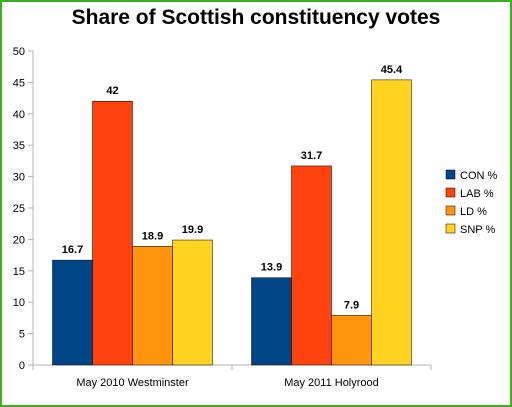  I want to click on y-tick-label: 0, so click(22, 366).